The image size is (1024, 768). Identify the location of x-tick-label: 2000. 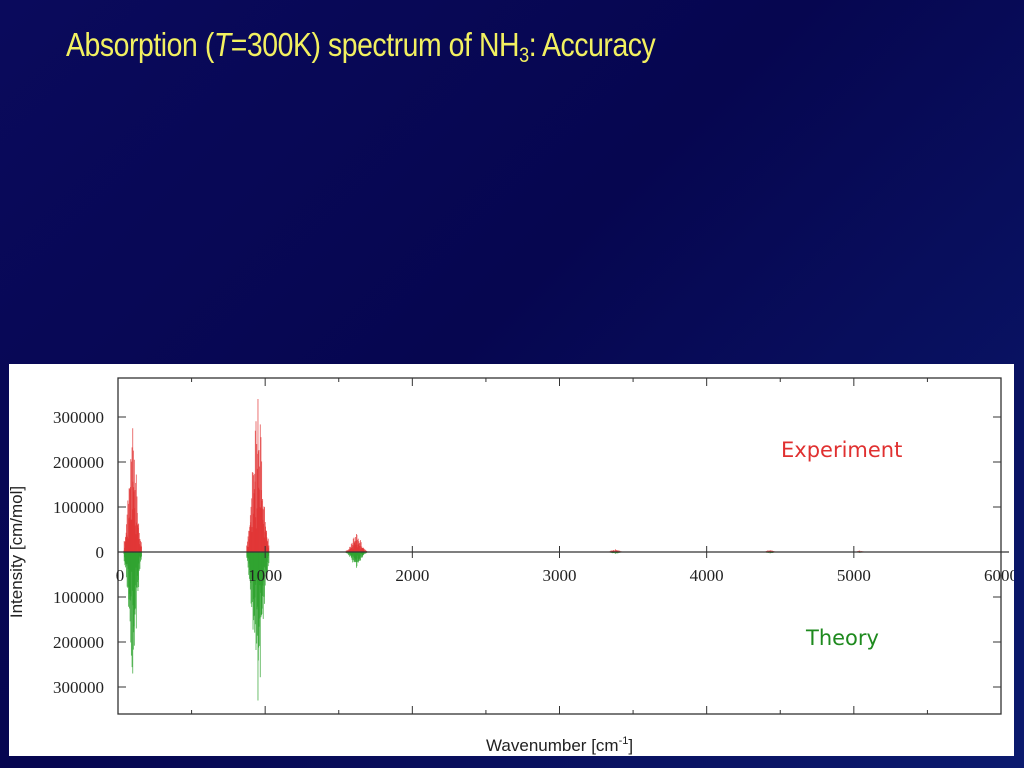
(412, 575).